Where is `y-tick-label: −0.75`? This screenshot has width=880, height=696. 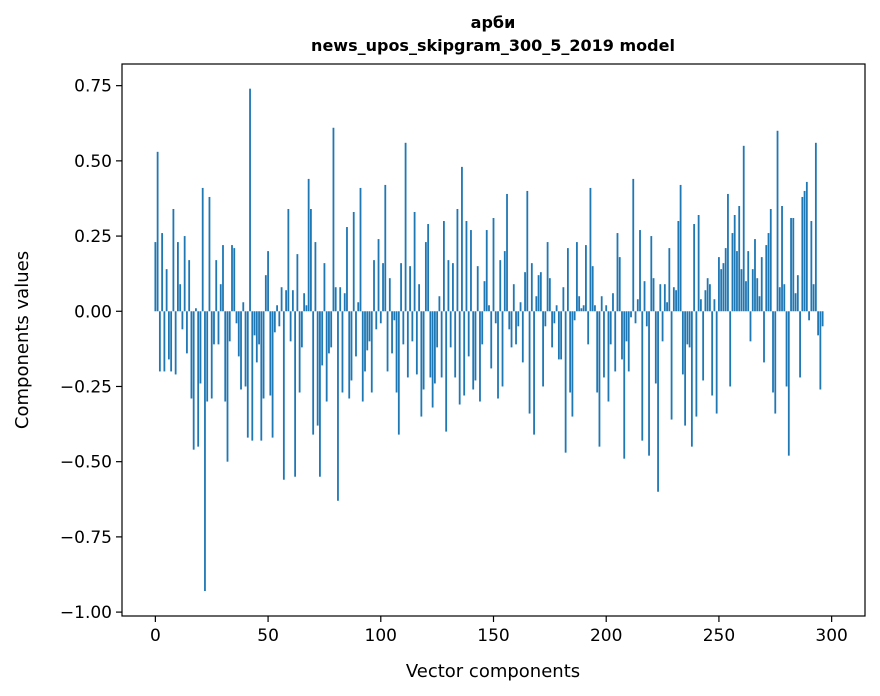 y-tick-label: −0.75 is located at coordinates (86, 538).